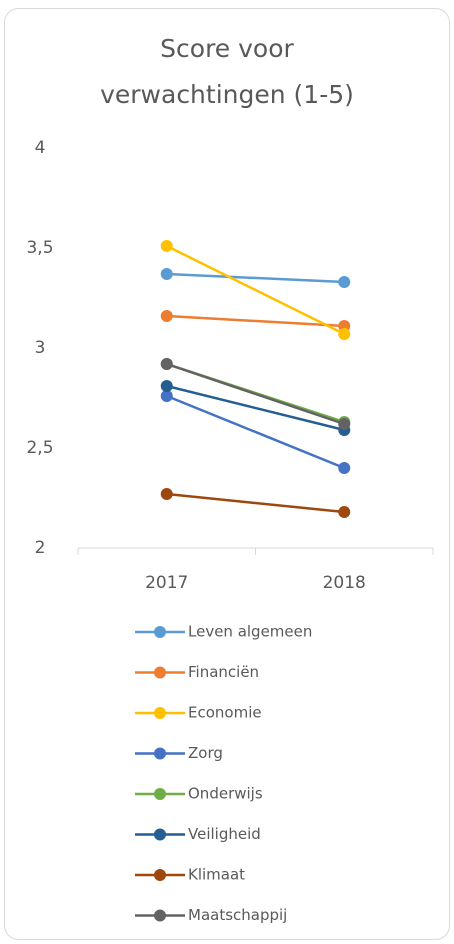 The image size is (454, 944). What do you see at coordinates (344, 583) in the screenshot?
I see `x-tick-label: 2018` at bounding box center [344, 583].